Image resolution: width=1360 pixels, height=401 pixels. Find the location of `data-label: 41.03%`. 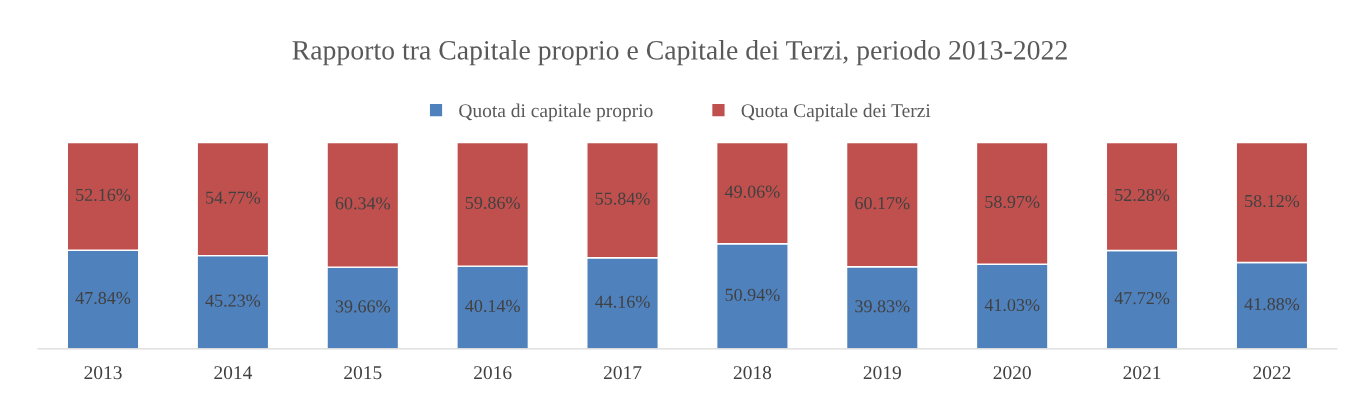

data-label: 41.03% is located at coordinates (1012, 305).